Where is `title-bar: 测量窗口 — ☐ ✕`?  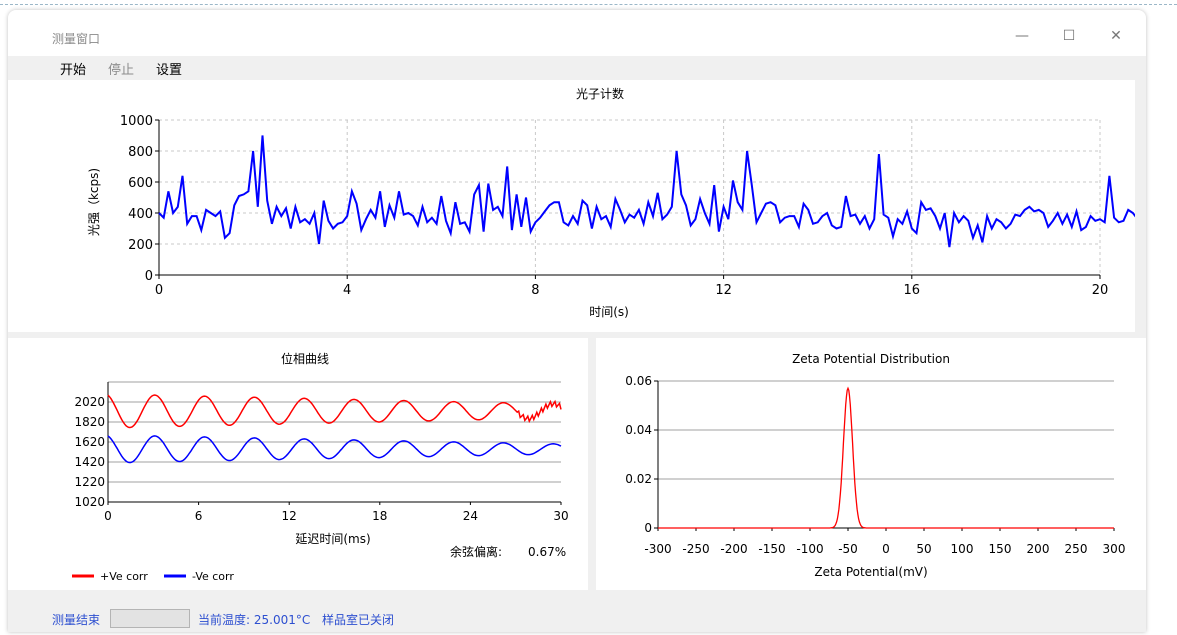
title-bar: 测量窗口 — ☐ ✕ is located at coordinates (577, 33).